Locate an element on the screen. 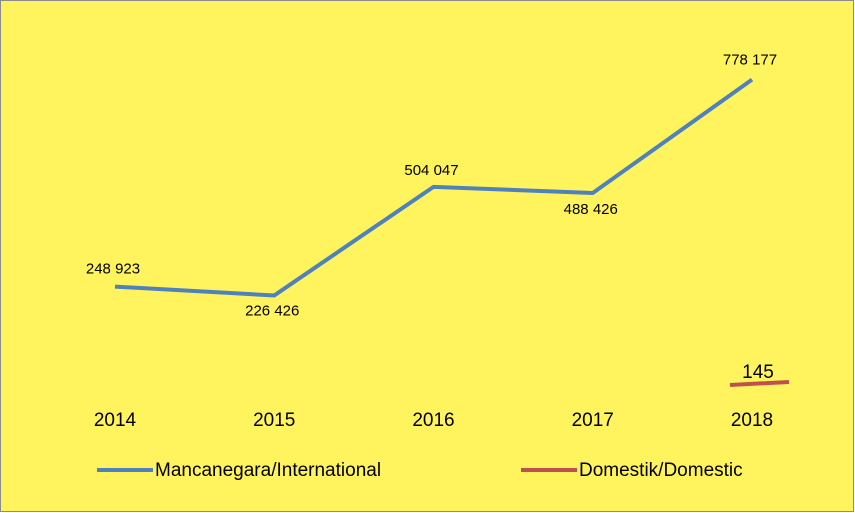 The image size is (855, 513). line-point is located at coordinates (759, 383).